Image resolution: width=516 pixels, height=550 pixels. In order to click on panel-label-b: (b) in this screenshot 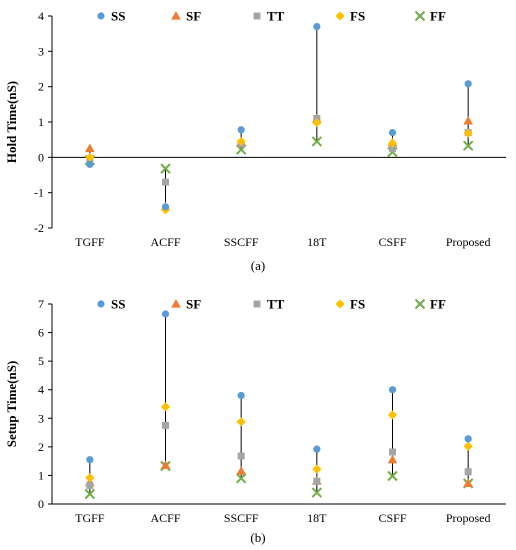, I will do `click(257, 537)`.